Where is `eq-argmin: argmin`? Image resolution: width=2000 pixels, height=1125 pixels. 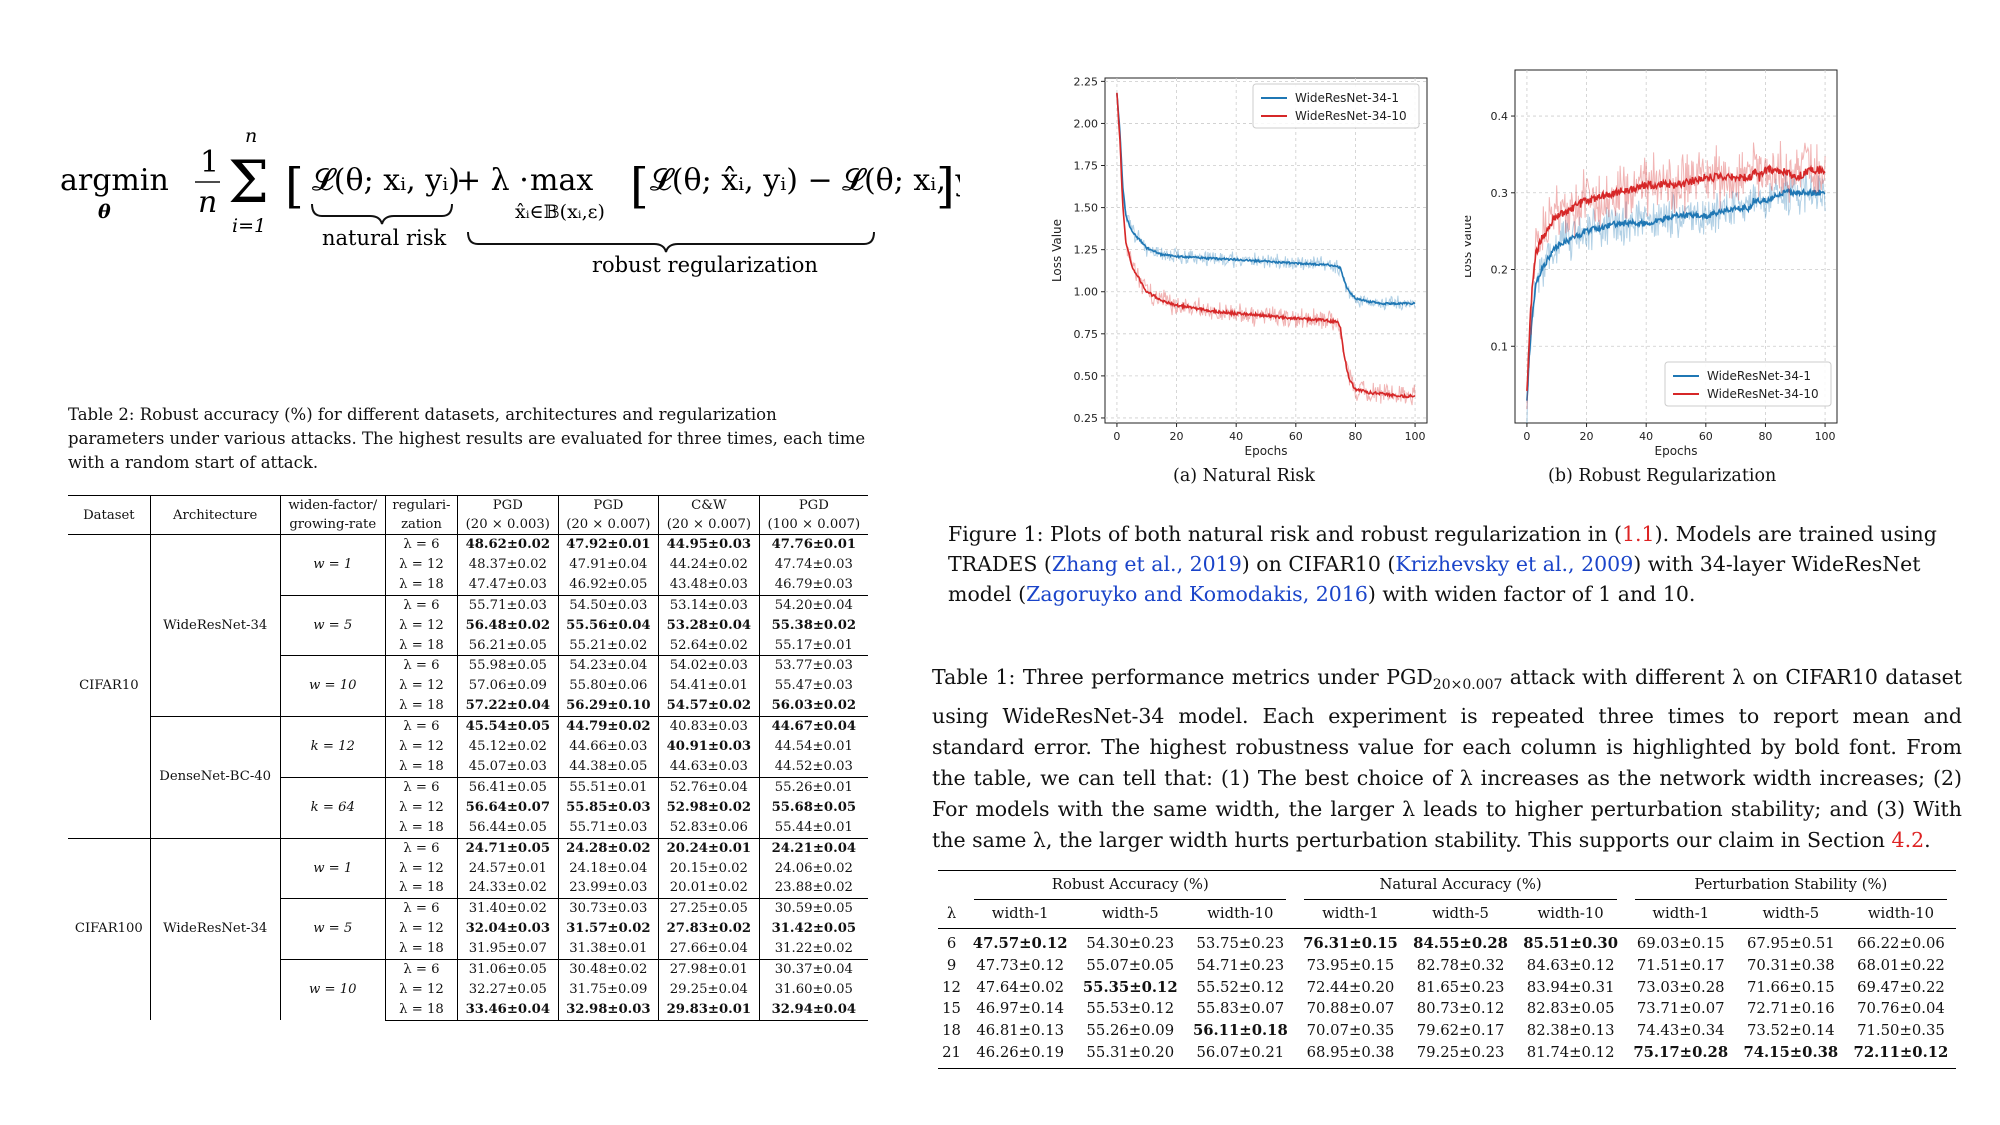
eq-argmin: argmin is located at coordinates (114, 180).